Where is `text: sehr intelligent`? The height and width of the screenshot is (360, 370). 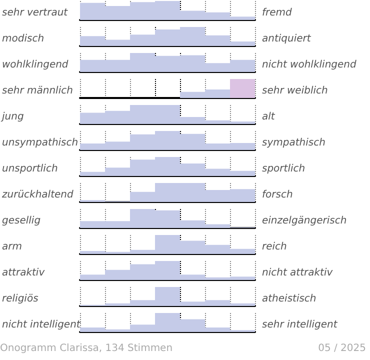 text: sehr intelligent is located at coordinates (300, 325).